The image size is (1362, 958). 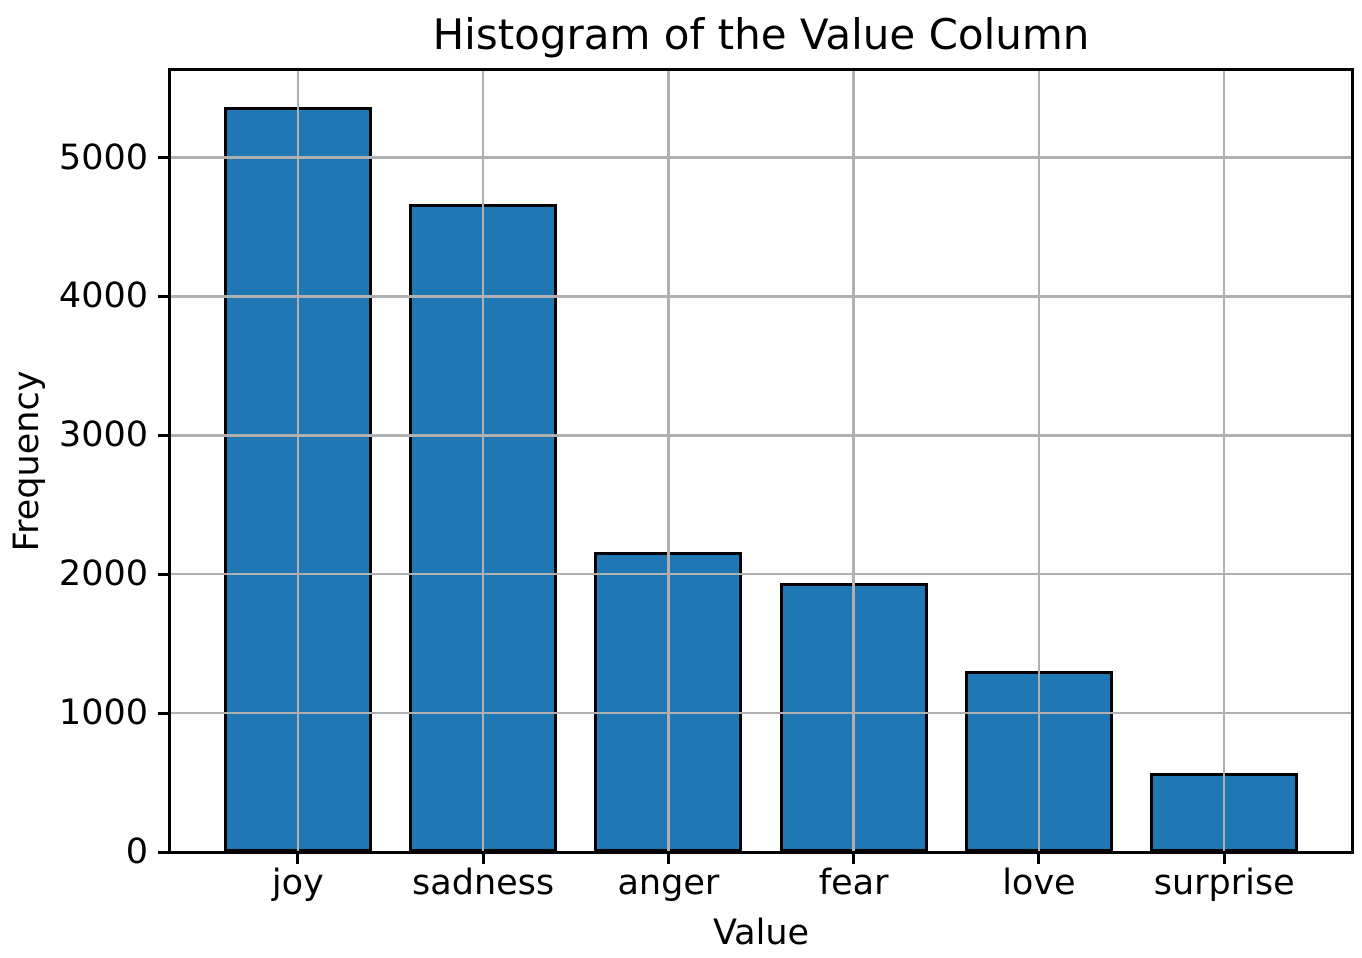 I want to click on y-tick-label-5000: 5000, so click(x=103, y=157).